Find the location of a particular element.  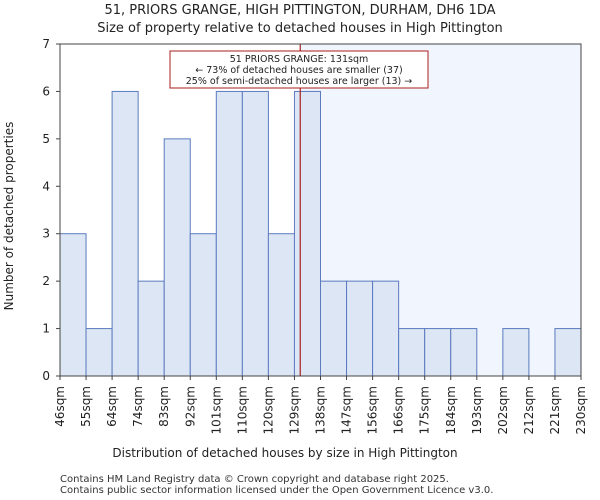

y-axis-label: Number of detached properties is located at coordinates (9, 216).